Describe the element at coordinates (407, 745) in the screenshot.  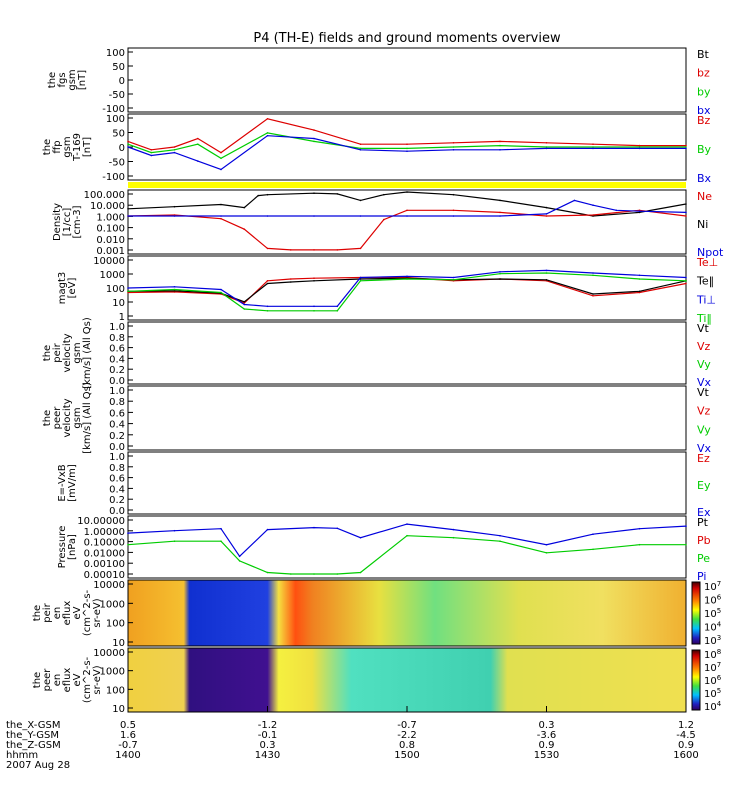
I see `xtick-label: 0.8` at that location.